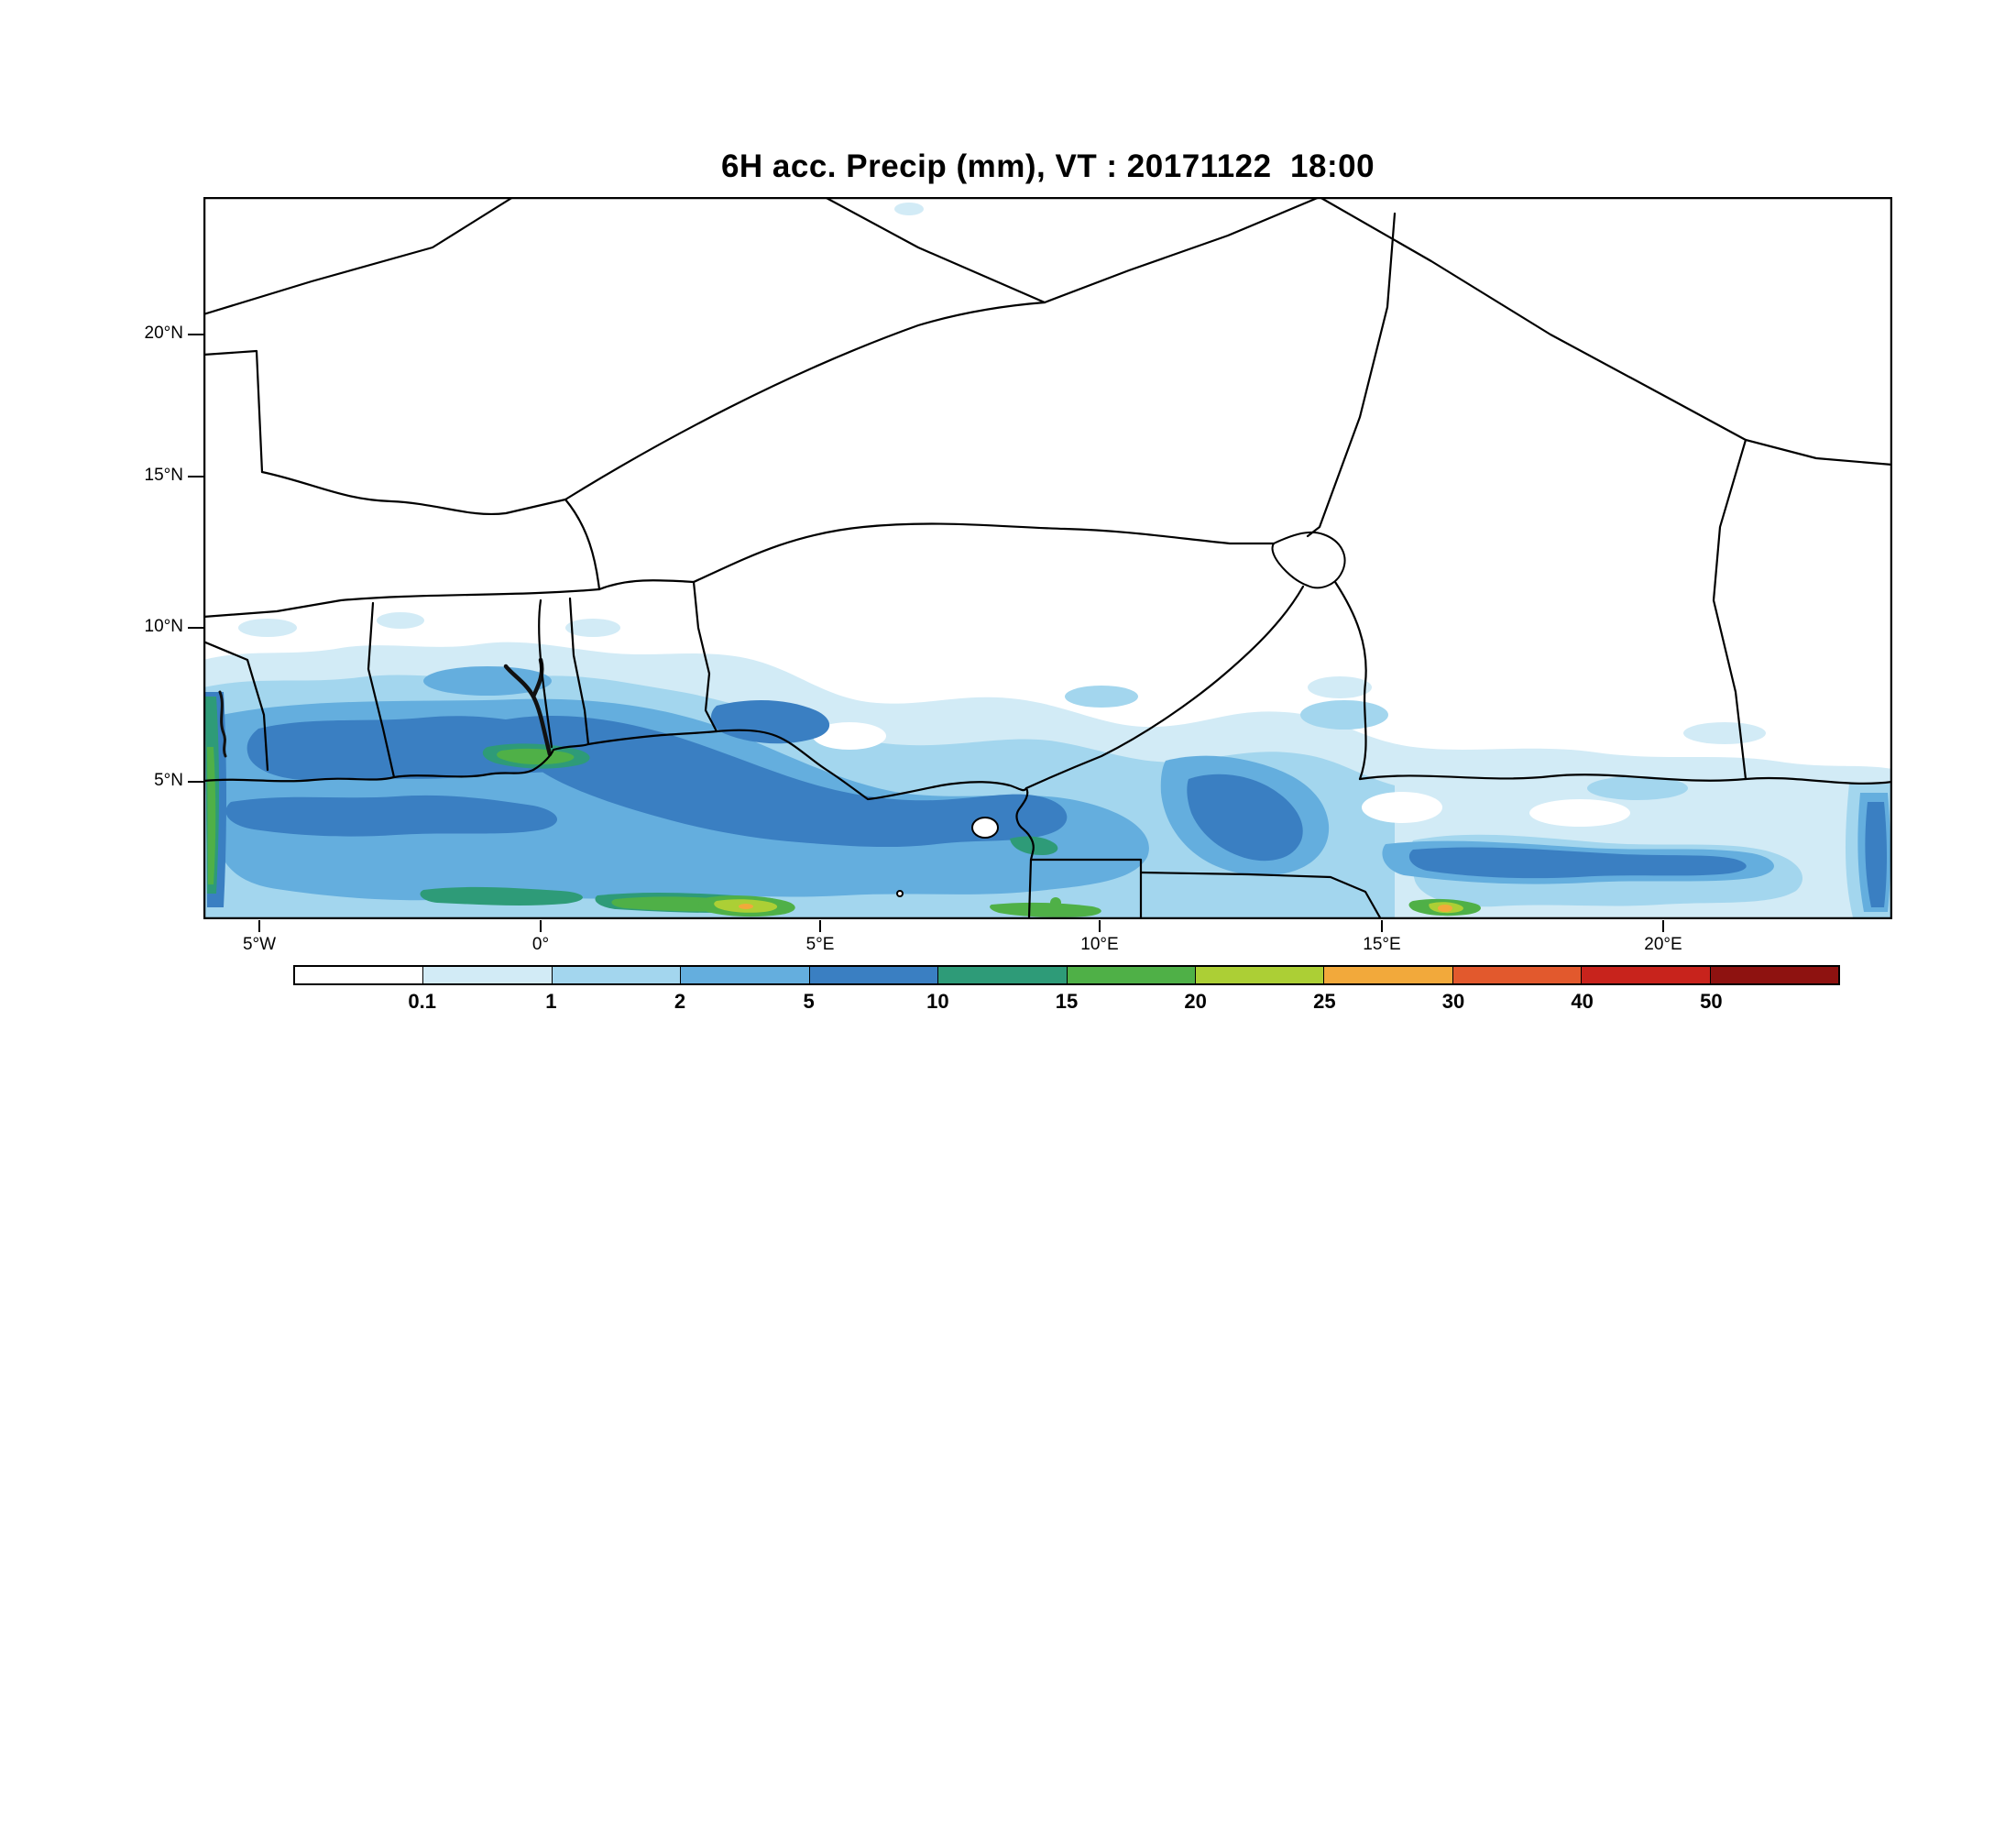 This screenshot has width=2016, height=1833. Describe the element at coordinates (1047, 166) in the screenshot. I see `figure-title: 6H acc. Precip (mm), VT : 20171122 18:00` at that location.